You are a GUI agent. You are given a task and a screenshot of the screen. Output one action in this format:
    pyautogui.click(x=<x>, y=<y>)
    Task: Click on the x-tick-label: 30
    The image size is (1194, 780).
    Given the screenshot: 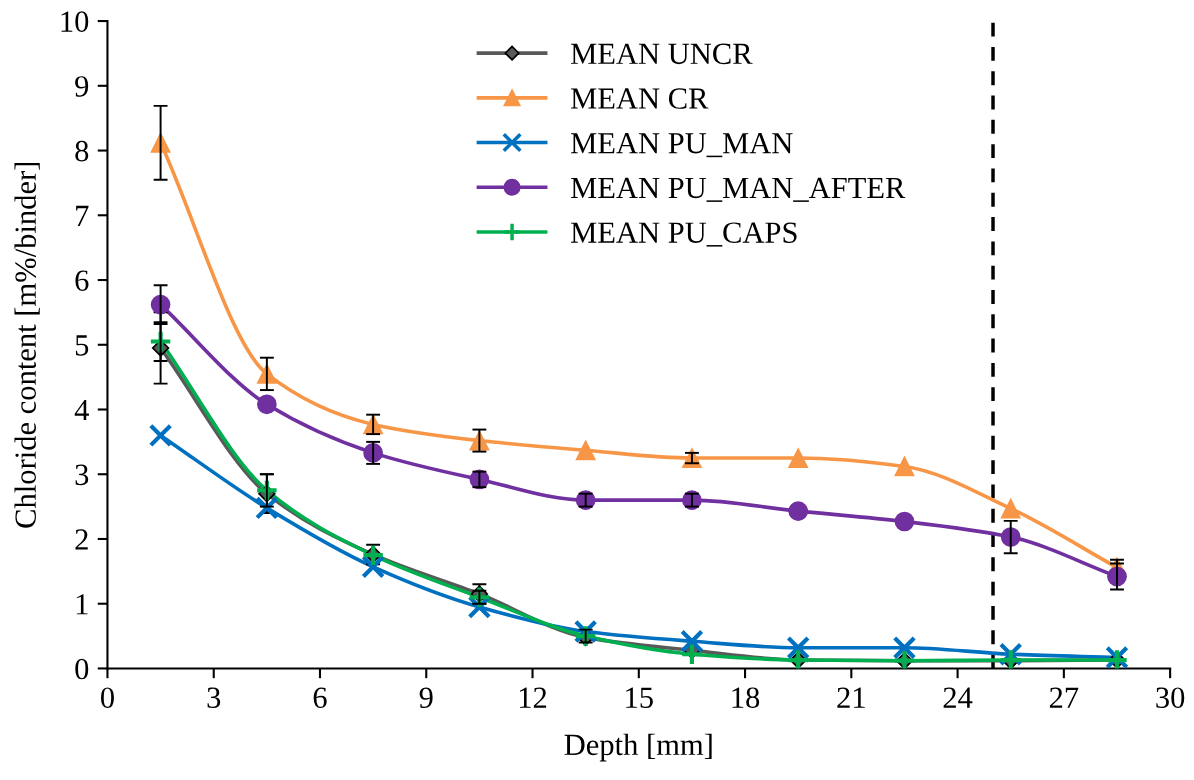 What is the action you would take?
    pyautogui.click(x=1170, y=698)
    